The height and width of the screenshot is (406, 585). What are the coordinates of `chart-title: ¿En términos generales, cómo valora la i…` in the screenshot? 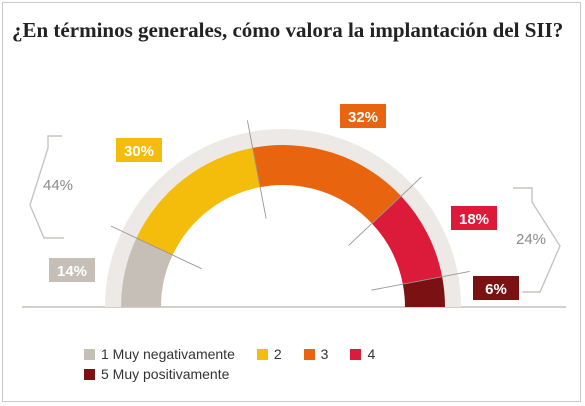 It's located at (288, 30).